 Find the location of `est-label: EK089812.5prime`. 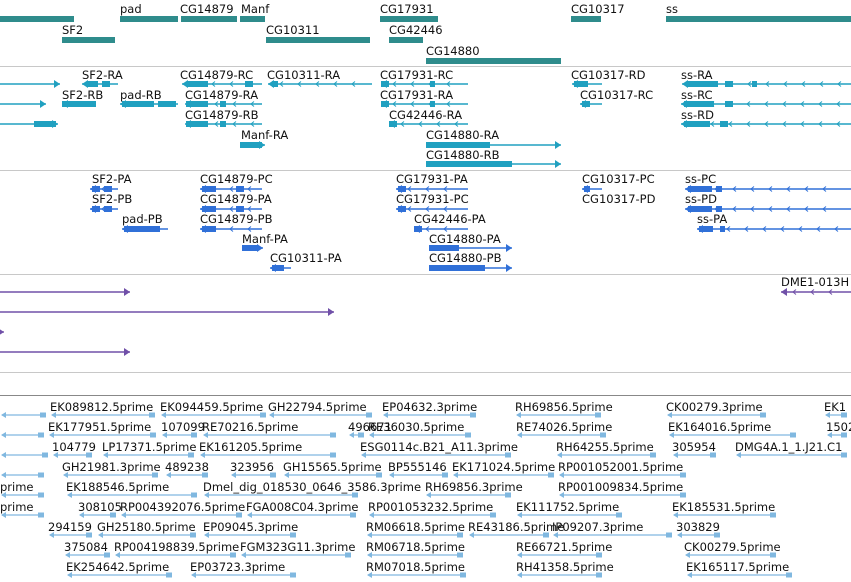

est-label: EK089812.5prime is located at coordinates (101, 407).